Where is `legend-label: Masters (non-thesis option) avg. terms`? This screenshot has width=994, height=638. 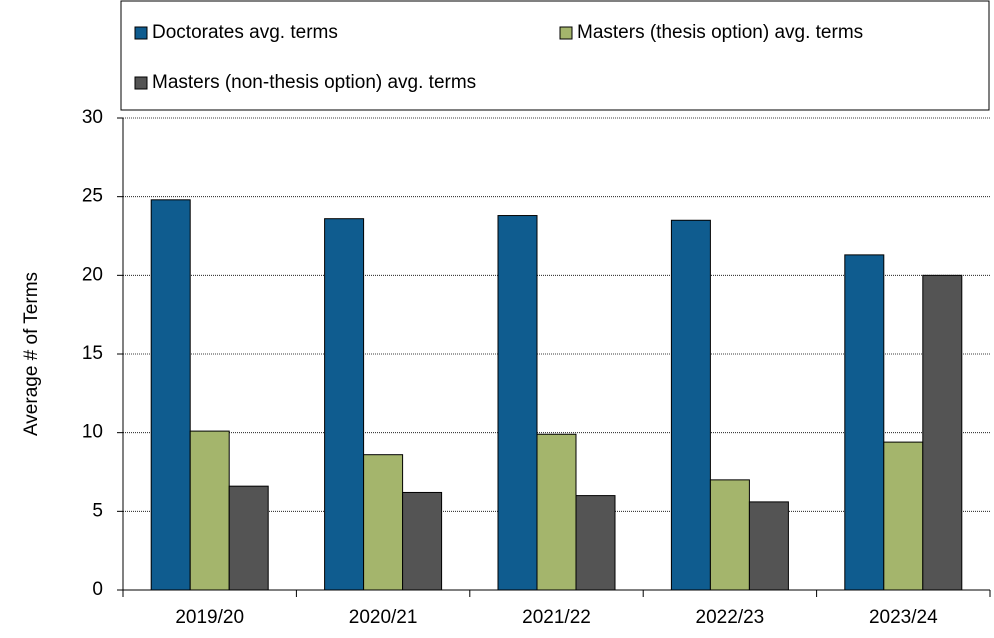
legend-label: Masters (non-thesis option) avg. terms is located at coordinates (314, 82).